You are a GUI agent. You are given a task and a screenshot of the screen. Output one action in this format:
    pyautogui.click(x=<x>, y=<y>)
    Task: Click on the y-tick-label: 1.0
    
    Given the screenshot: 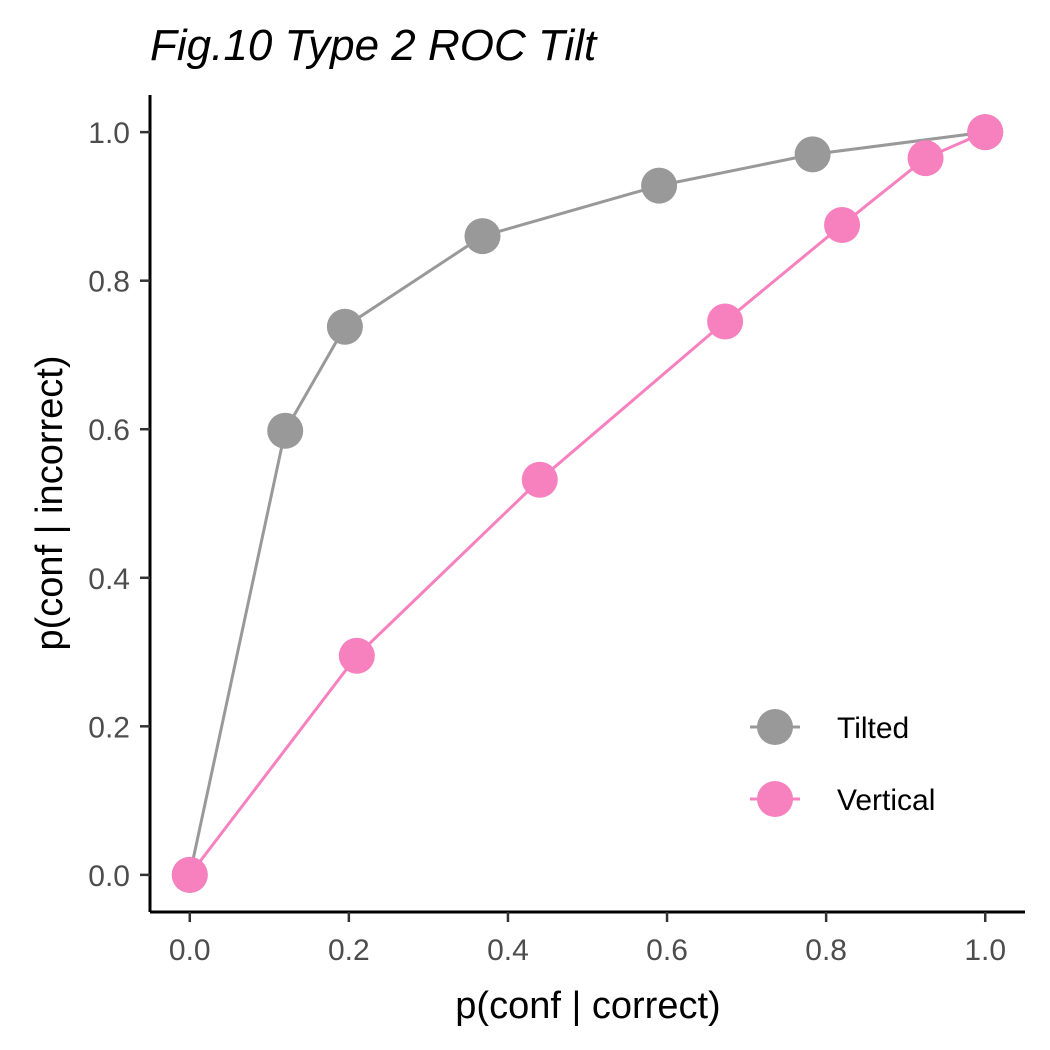 What is the action you would take?
    pyautogui.click(x=109, y=133)
    